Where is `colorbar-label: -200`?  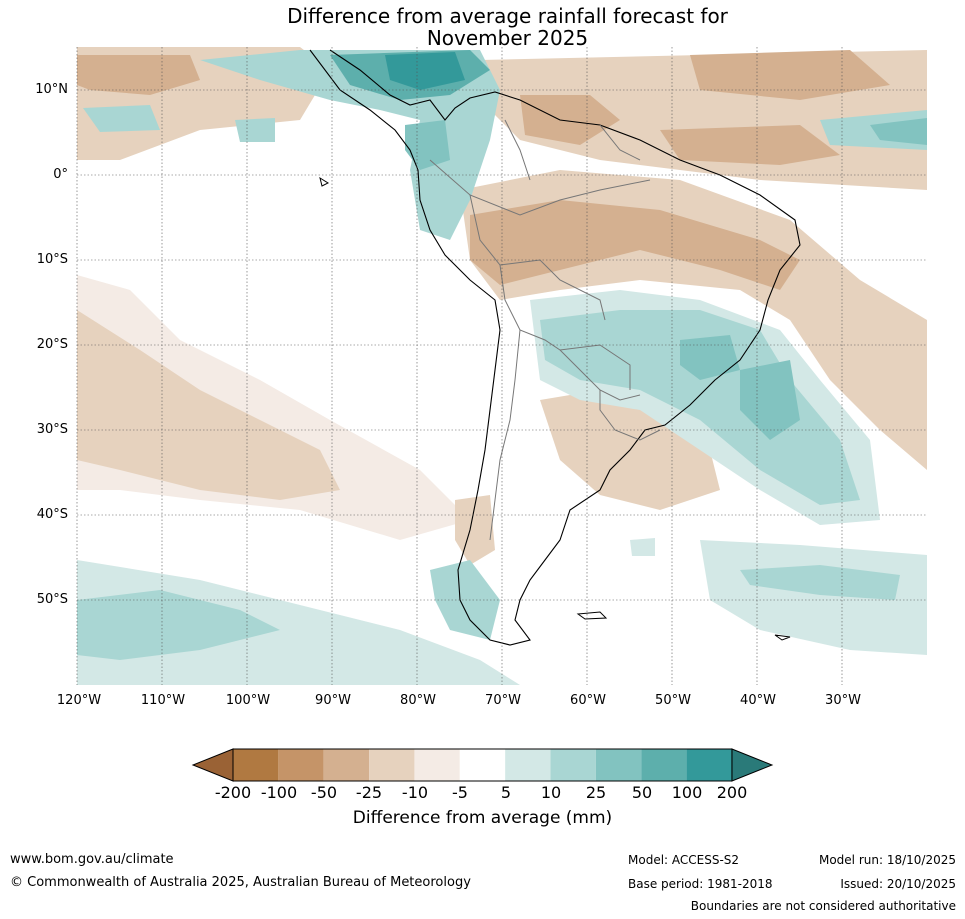
colorbar-label: -200 is located at coordinates (233, 792).